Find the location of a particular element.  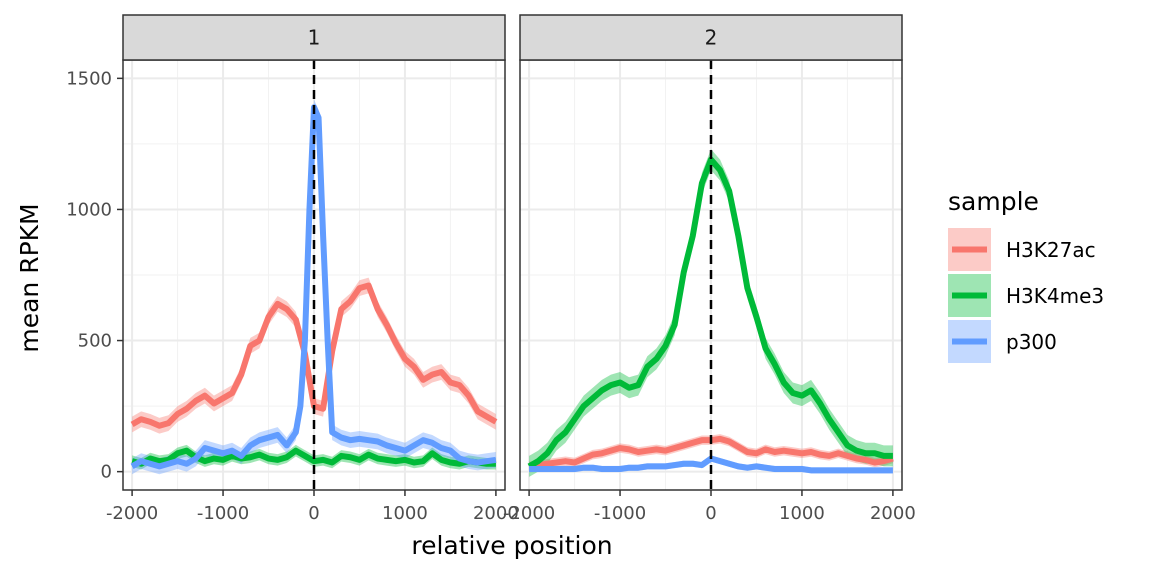

y-tick-label: 0 is located at coordinates (106, 472).